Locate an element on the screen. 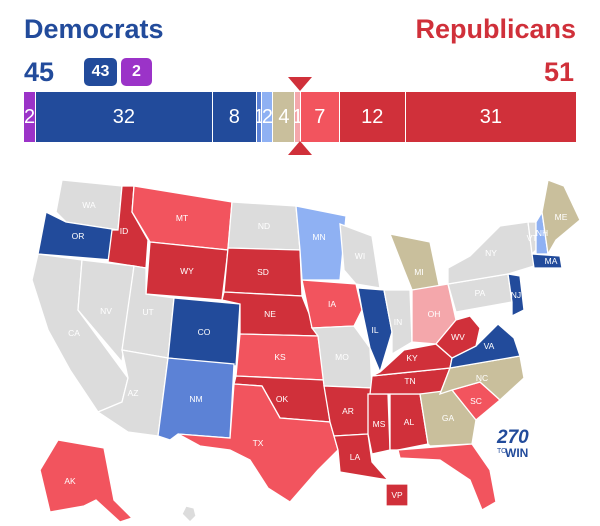  state-label-pa: PA is located at coordinates (480, 293).